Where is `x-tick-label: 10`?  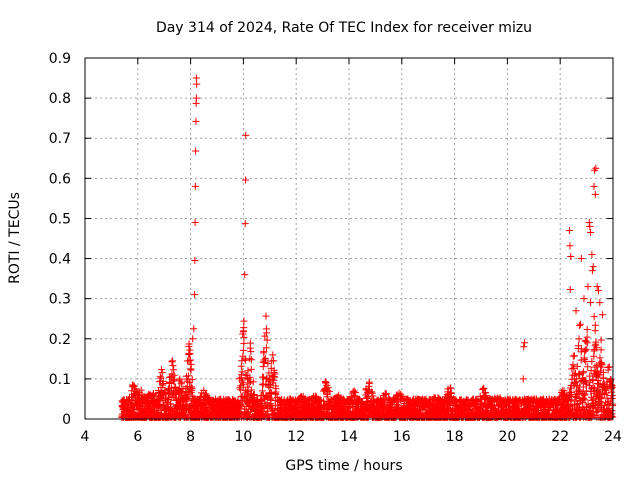
x-tick-label: 10 is located at coordinates (243, 437).